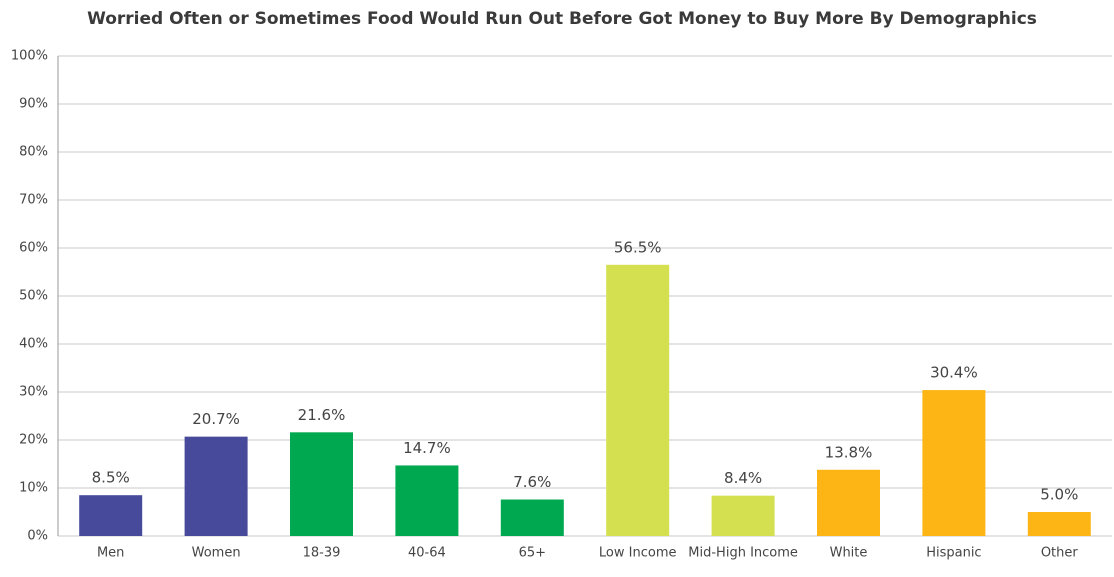 The height and width of the screenshot is (577, 1114). What do you see at coordinates (849, 452) in the screenshot?
I see `data-label: 13.8%` at bounding box center [849, 452].